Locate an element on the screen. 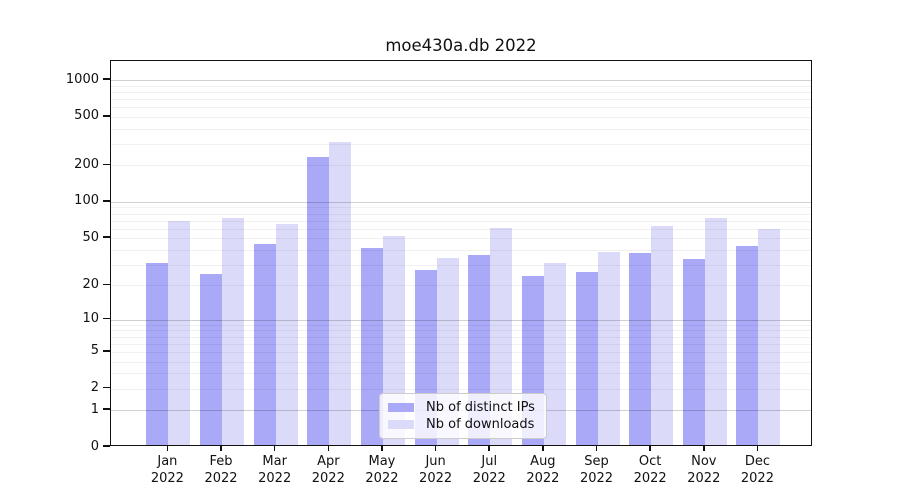 The height and width of the screenshot is (500, 900). x-tick-month: Apr is located at coordinates (328, 461).